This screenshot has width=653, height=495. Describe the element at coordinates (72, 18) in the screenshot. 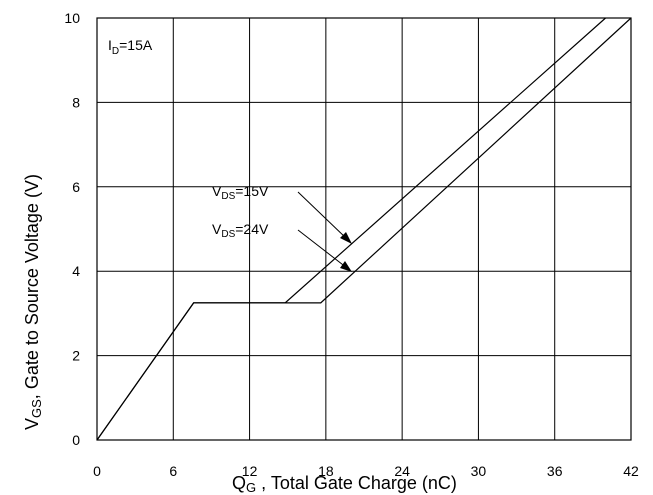

I see `y-tick-label: 10` at that location.